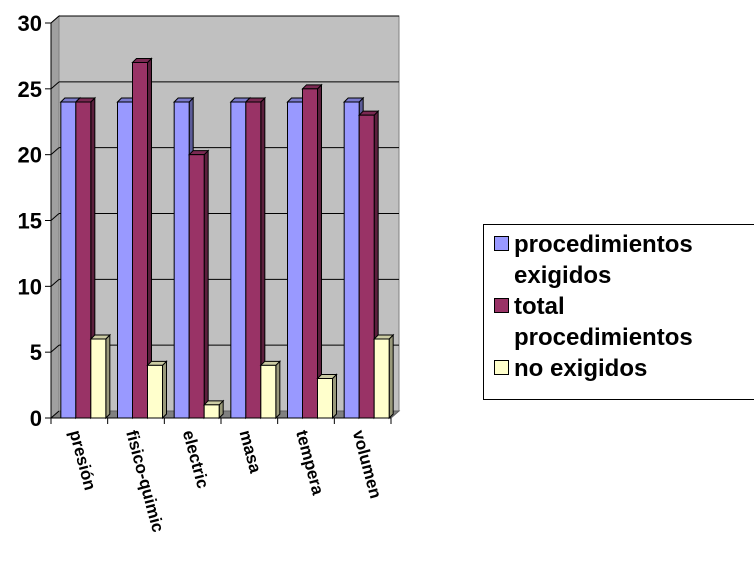 This screenshot has width=754, height=567. I want to click on y-tick-label: 25, so click(30, 89).